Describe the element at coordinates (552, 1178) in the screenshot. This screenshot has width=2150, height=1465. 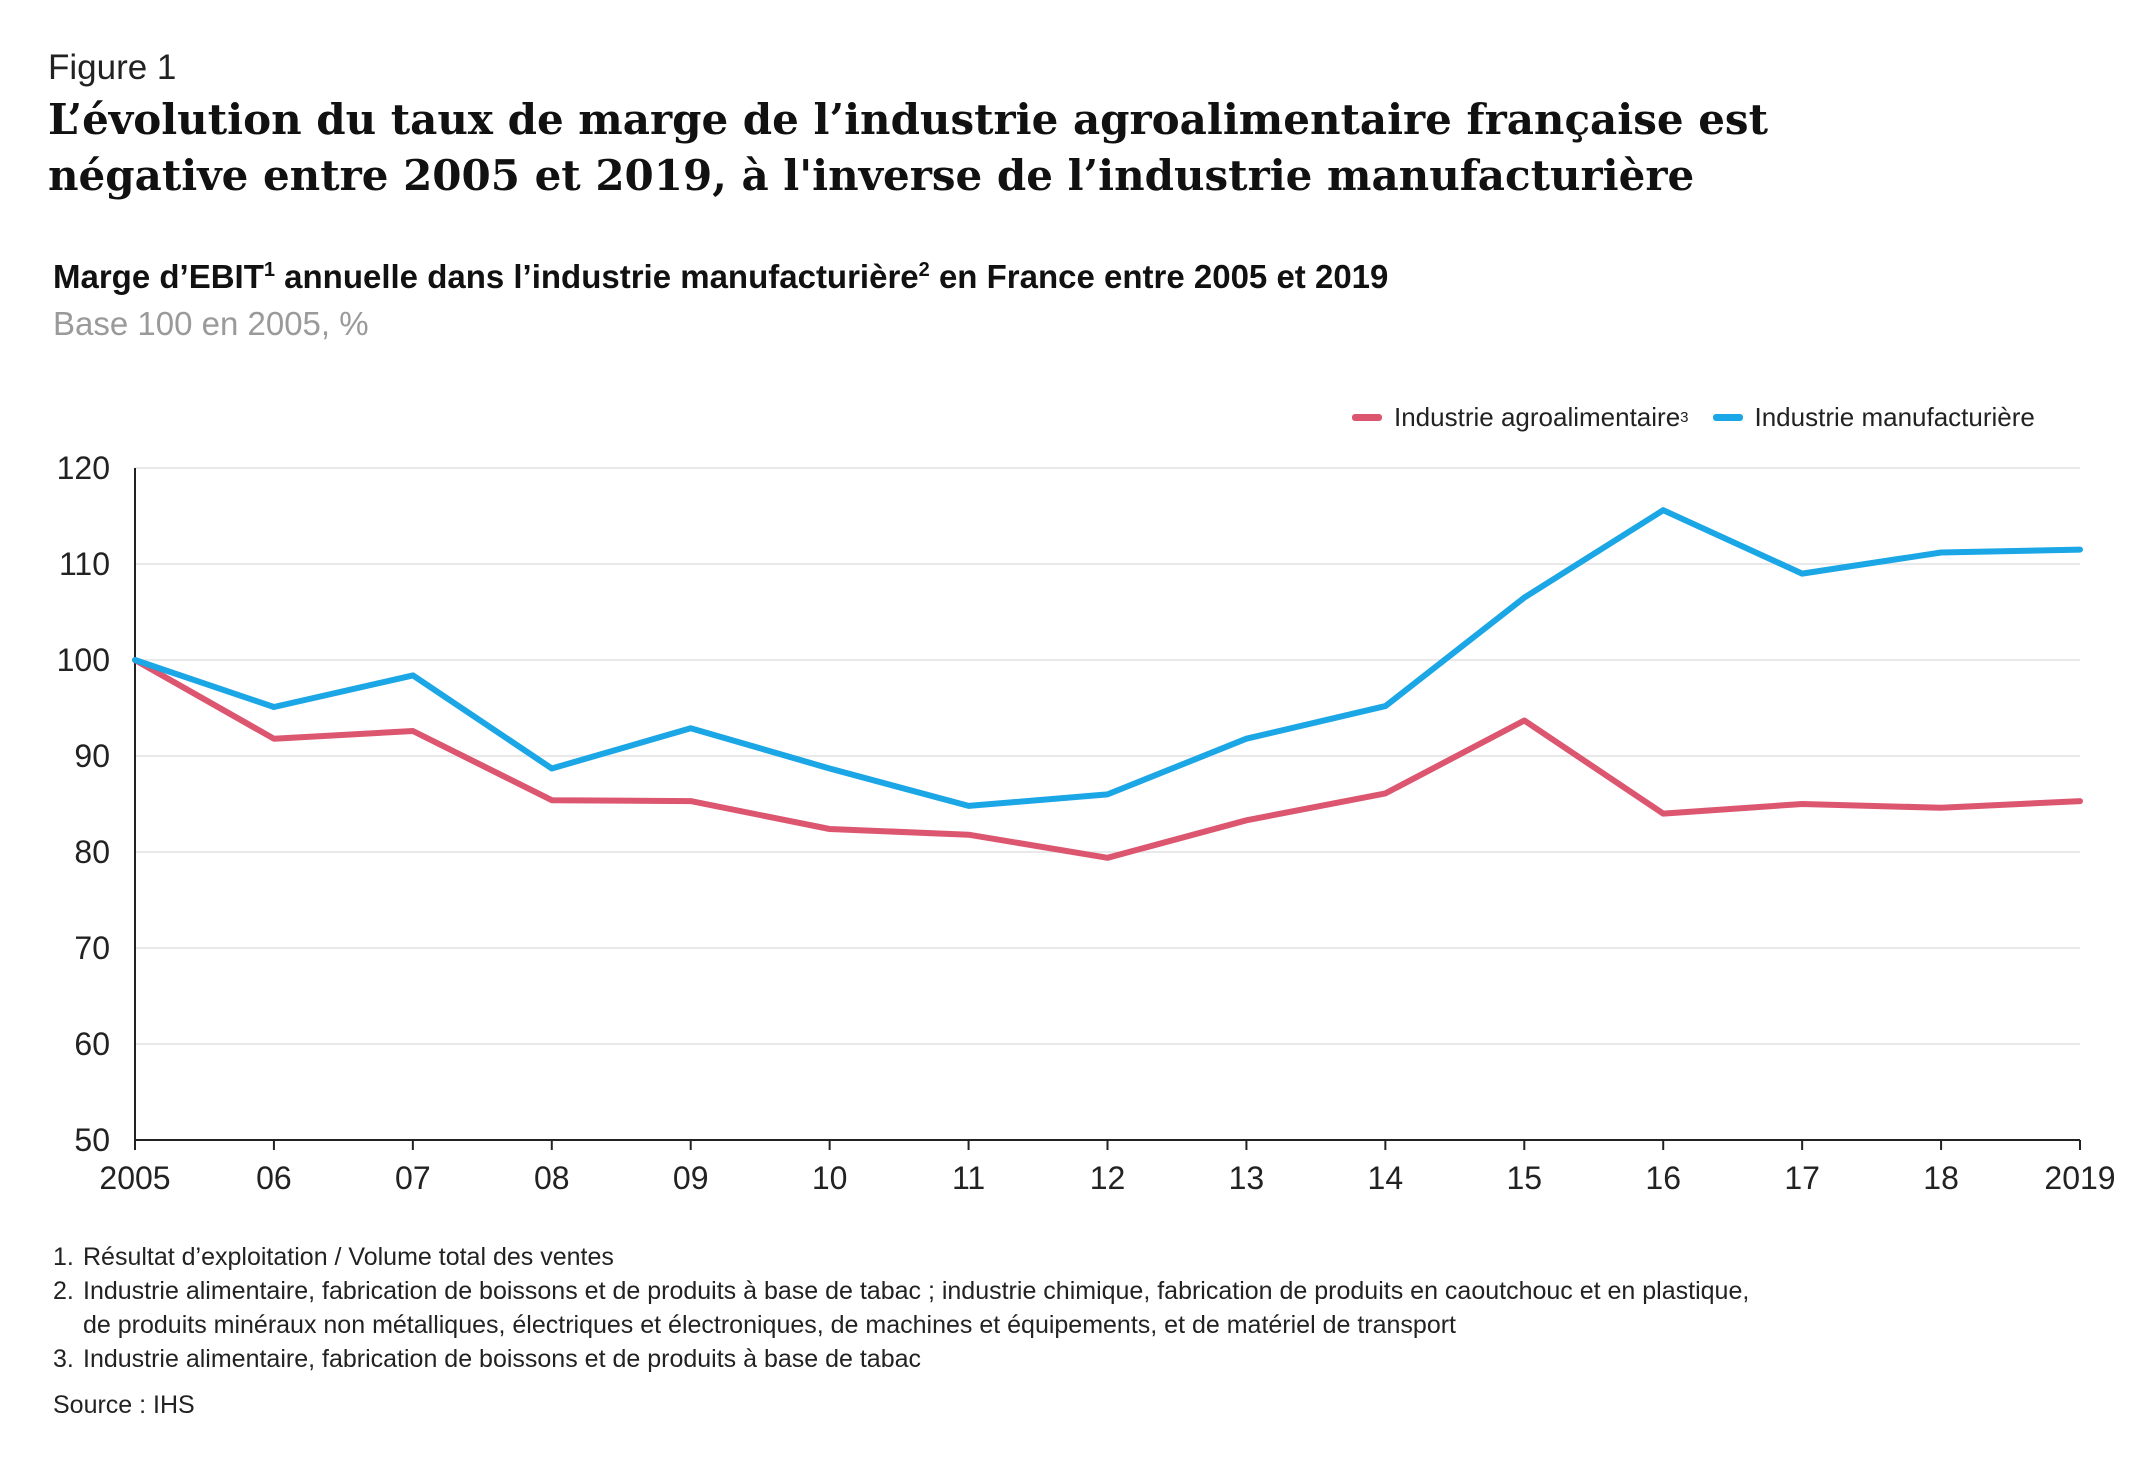
I see `x-tick-label: 08` at that location.